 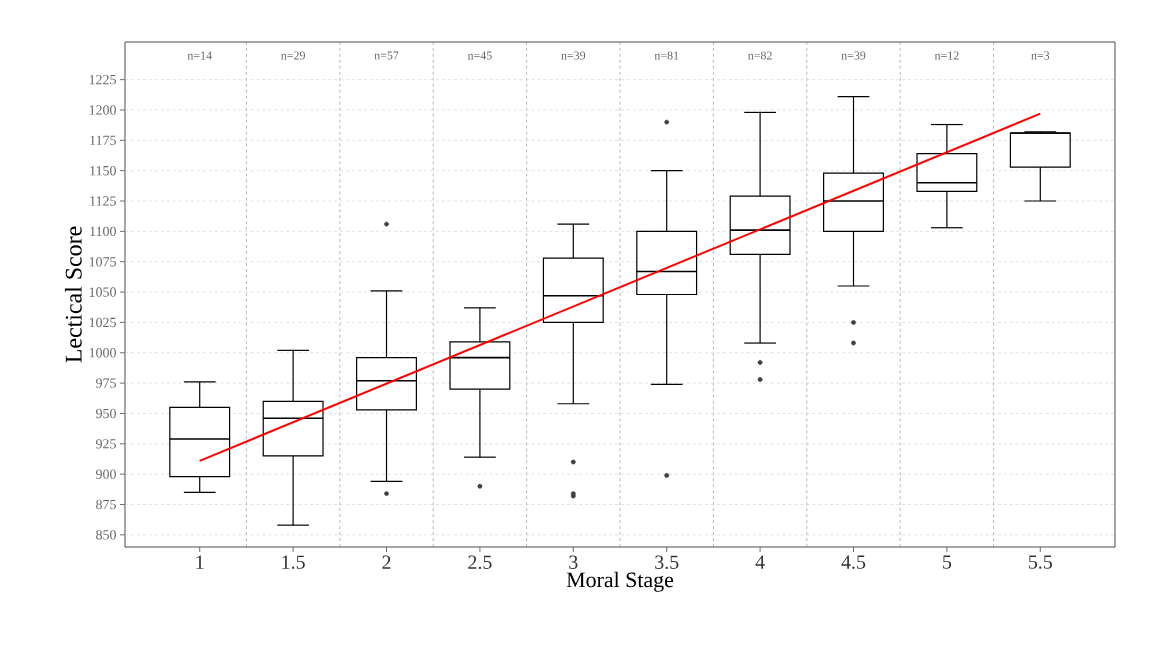 I want to click on y-tick-label: 1000, so click(x=102, y=353).